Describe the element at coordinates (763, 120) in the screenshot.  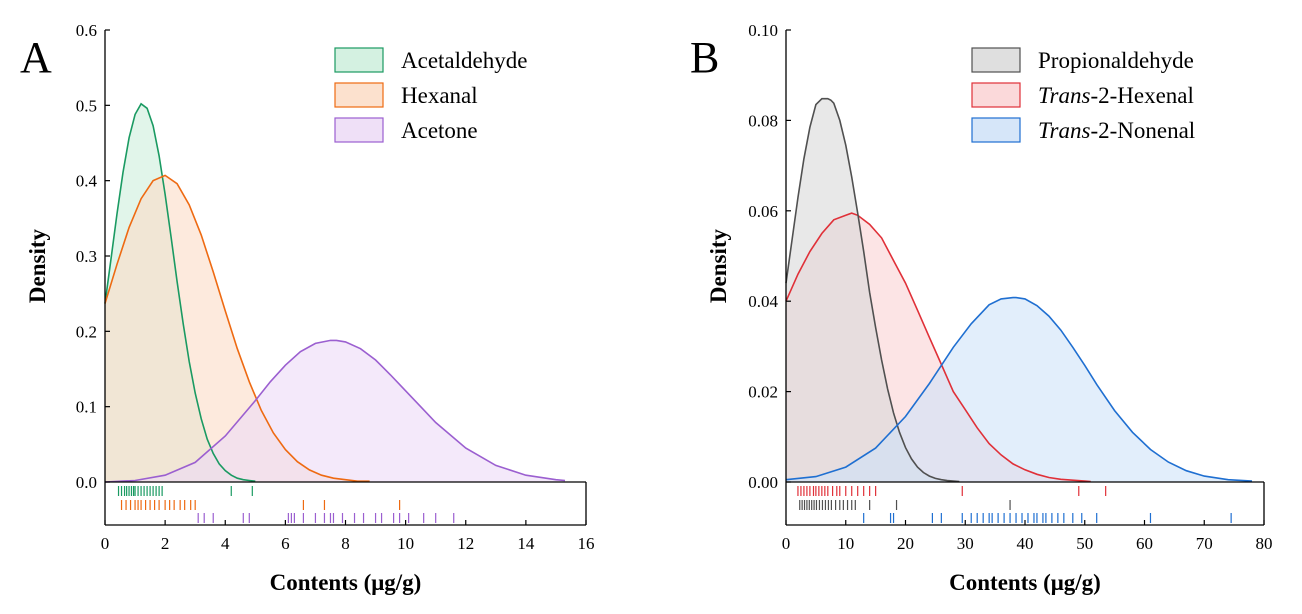
I see `y-tick-label: 0.08` at that location.